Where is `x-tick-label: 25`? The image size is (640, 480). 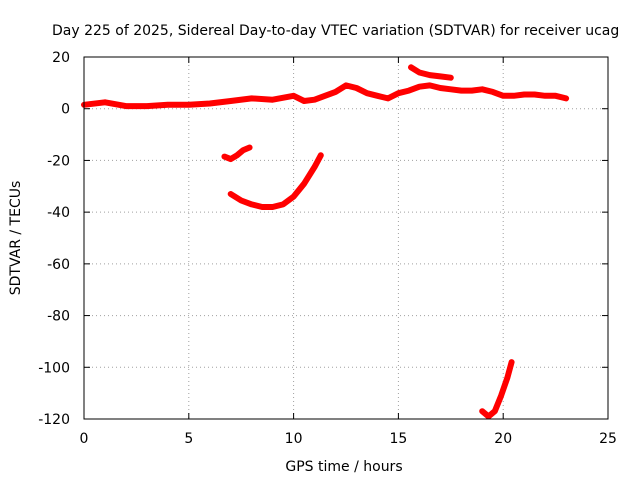
x-tick-label: 25 is located at coordinates (608, 439).